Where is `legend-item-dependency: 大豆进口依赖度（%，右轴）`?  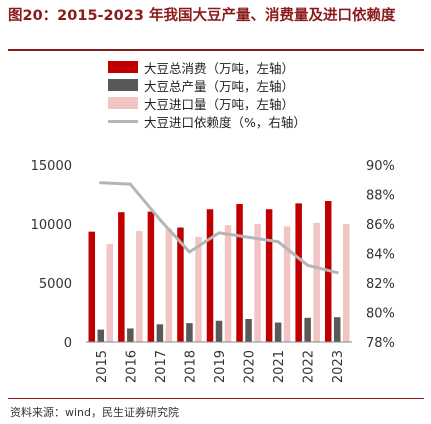
legend-item-dependency: 大豆进口依赖度（%，右轴） is located at coordinates (207, 121).